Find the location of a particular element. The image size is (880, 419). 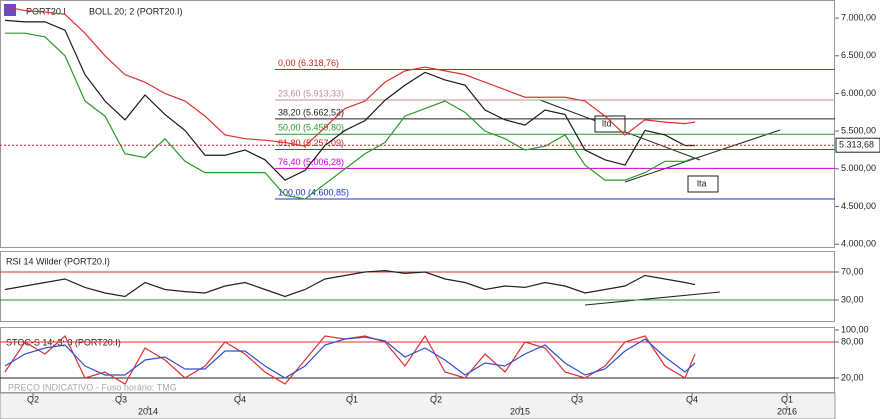

fib-label: 50,00 (5.459,80) is located at coordinates (311, 128).